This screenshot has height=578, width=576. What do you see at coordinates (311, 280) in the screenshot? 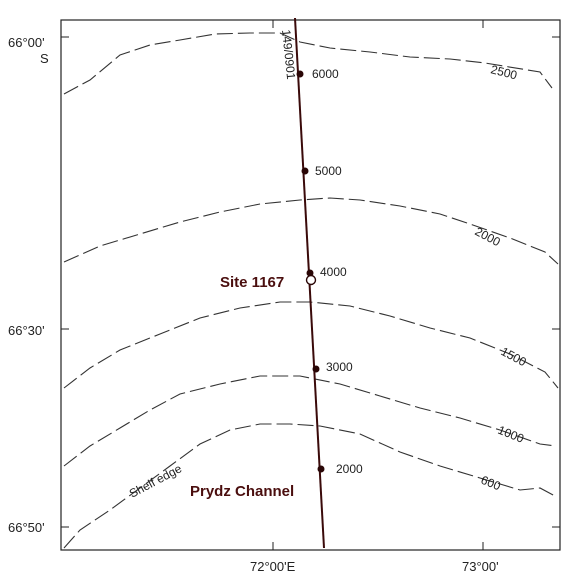
I see `site-marker` at bounding box center [311, 280].